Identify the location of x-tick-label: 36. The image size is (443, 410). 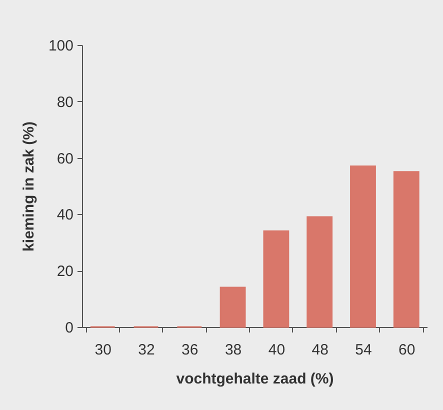
(190, 350).